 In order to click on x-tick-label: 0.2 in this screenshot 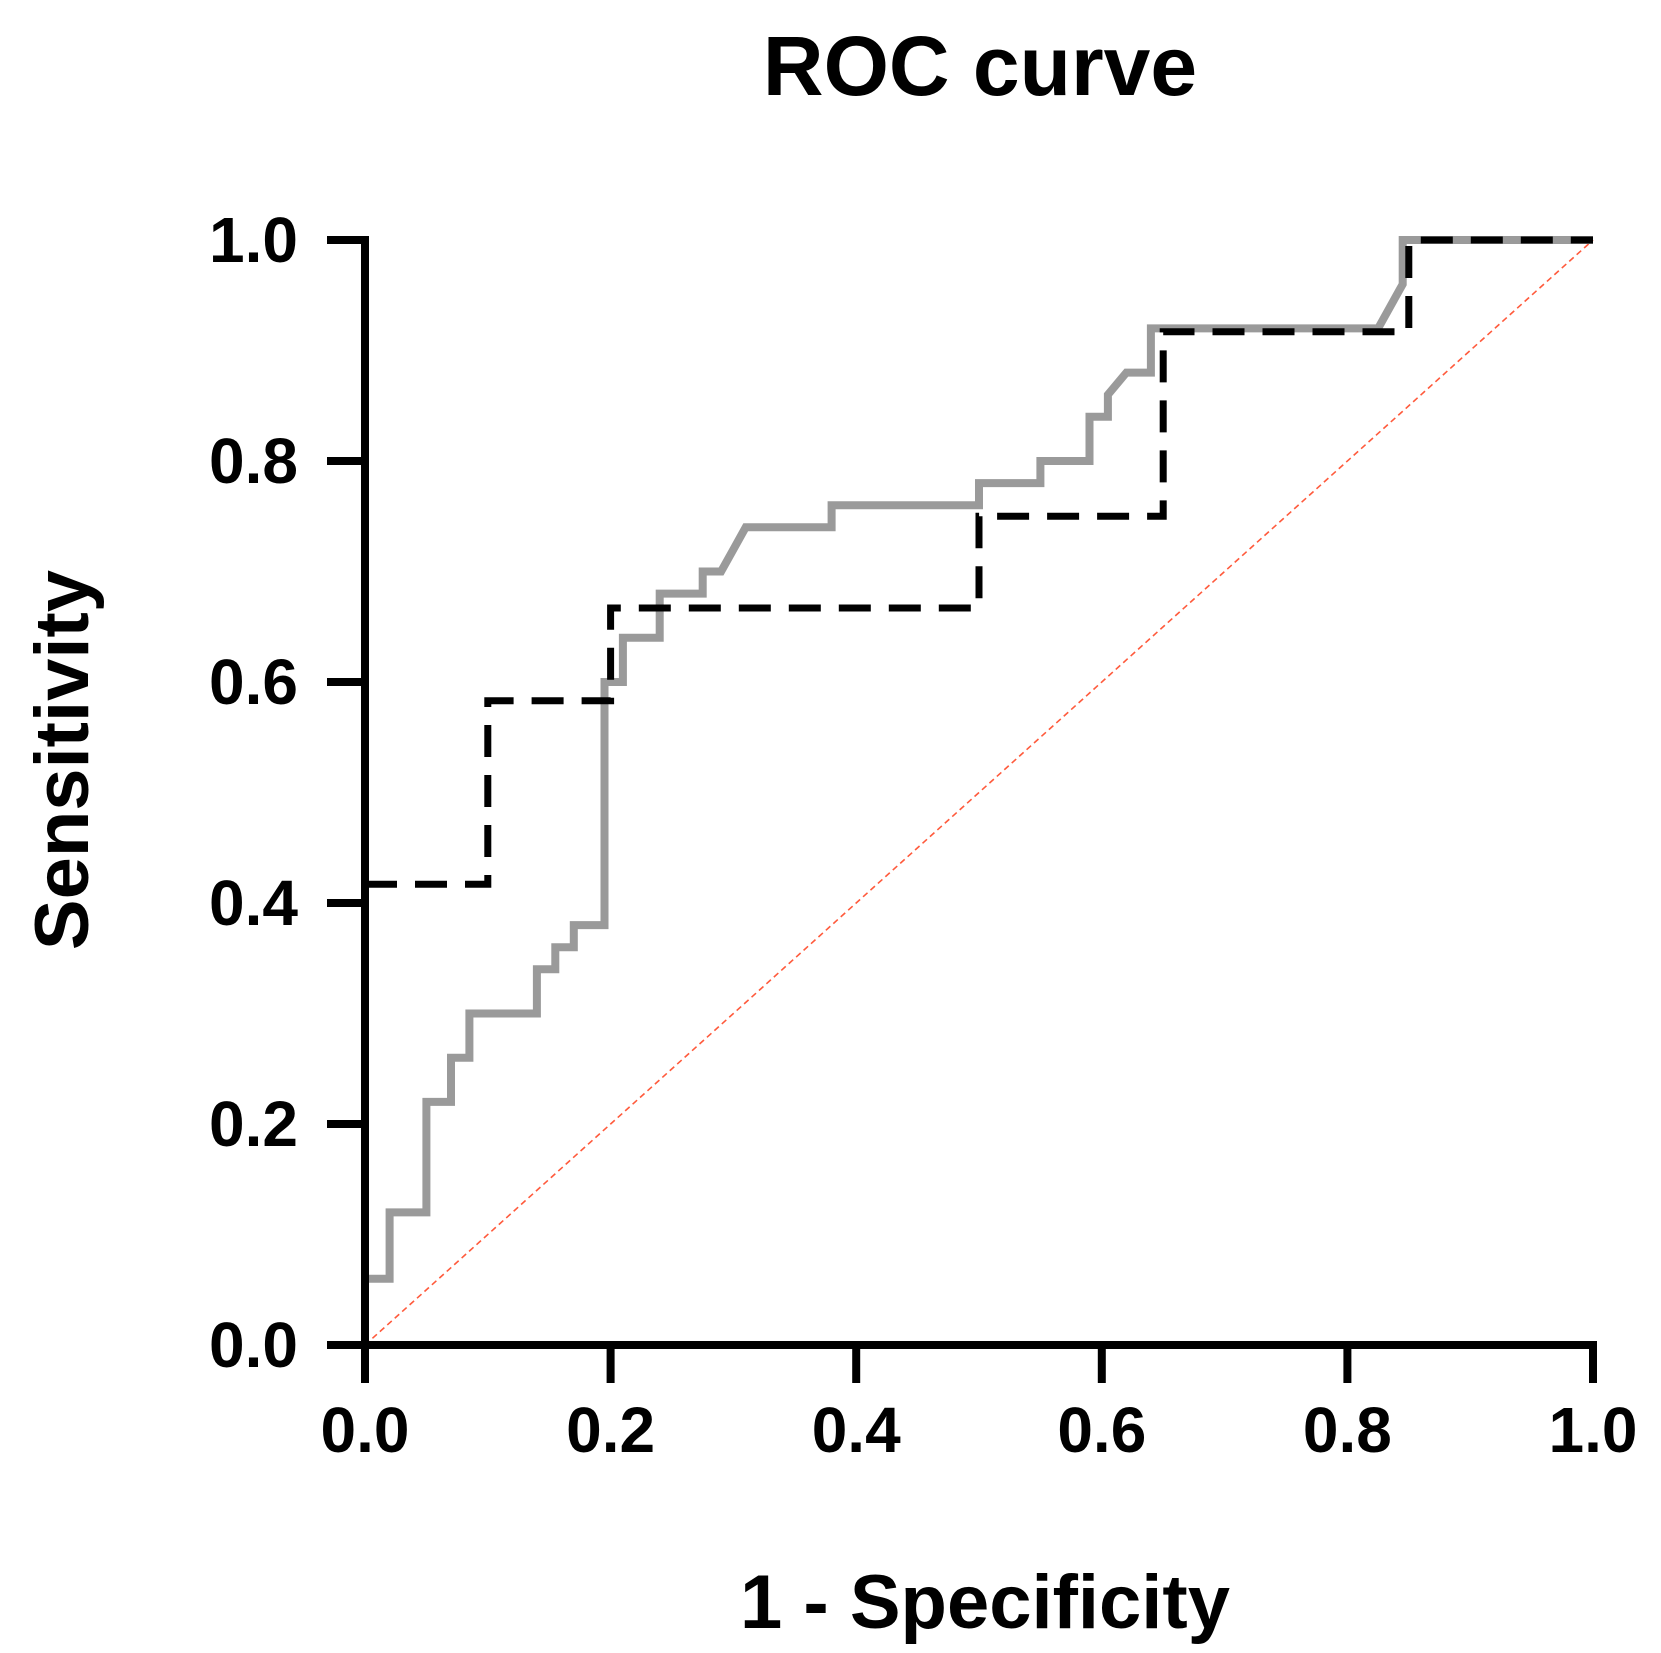, I will do `click(610, 1430)`.